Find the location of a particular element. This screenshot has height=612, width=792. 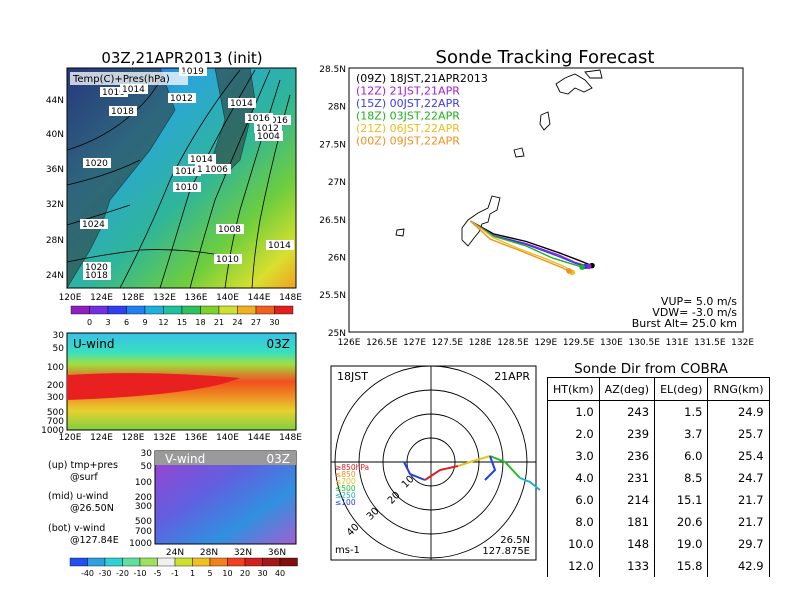

pressure-legend-entry: ≤500 is located at coordinates (345, 488).